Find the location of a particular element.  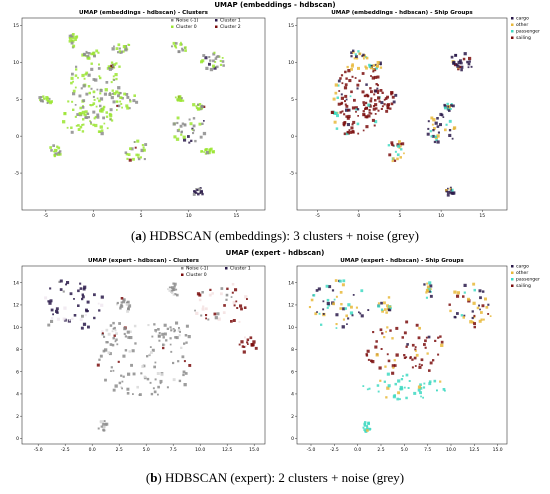

legend: Noise (-1)Cluster 0 Cluster 1 is located at coordinates (216, 272).